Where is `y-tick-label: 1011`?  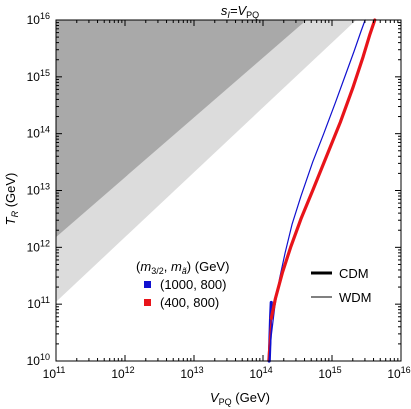
y-tick-label: 1011 is located at coordinates (38, 303).